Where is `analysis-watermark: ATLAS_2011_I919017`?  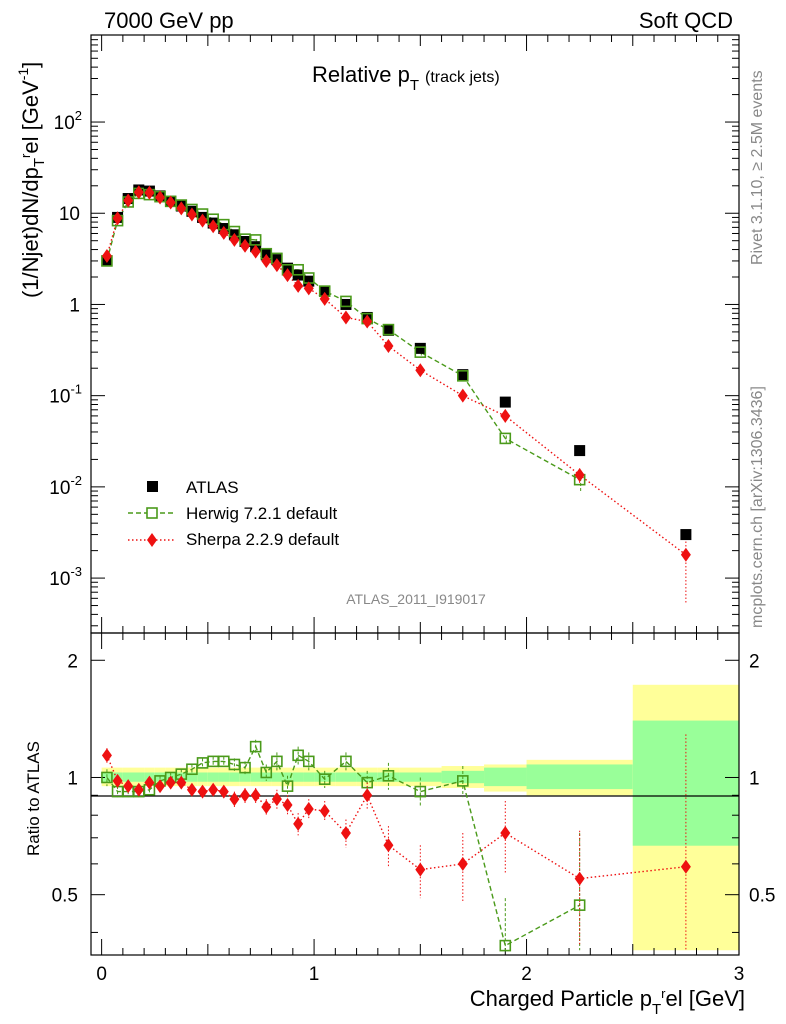 analysis-watermark: ATLAS_2011_I919017 is located at coordinates (416, 599).